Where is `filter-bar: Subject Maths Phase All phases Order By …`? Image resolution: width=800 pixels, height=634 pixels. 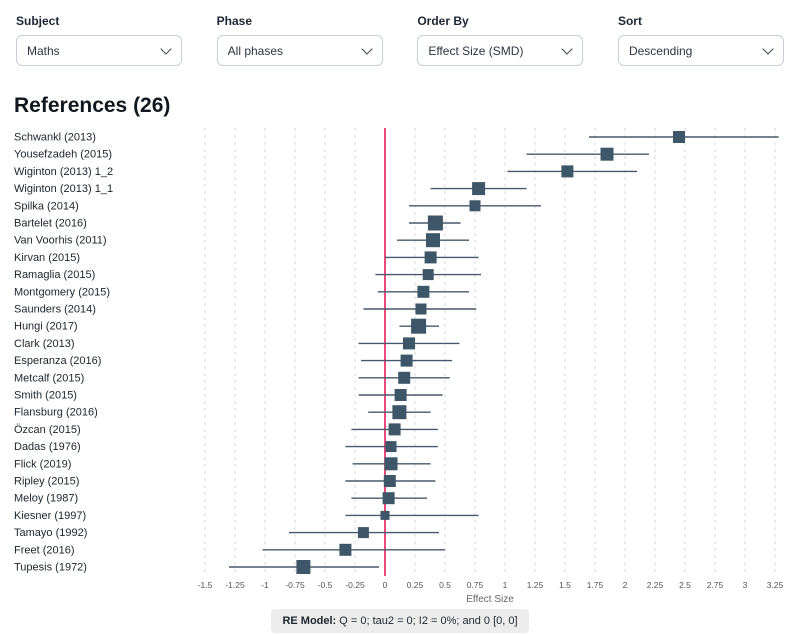
filter-bar: Subject Maths Phase All phases Order By … is located at coordinates (400, 33).